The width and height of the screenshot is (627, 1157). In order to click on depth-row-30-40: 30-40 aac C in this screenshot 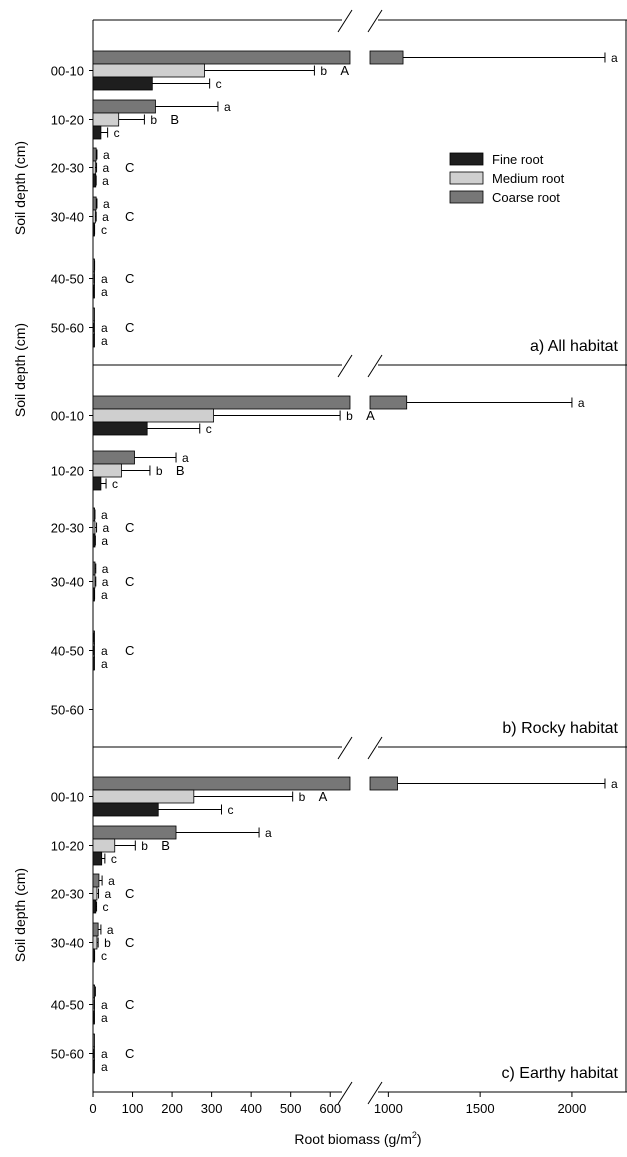, I will do `click(92, 216)`.